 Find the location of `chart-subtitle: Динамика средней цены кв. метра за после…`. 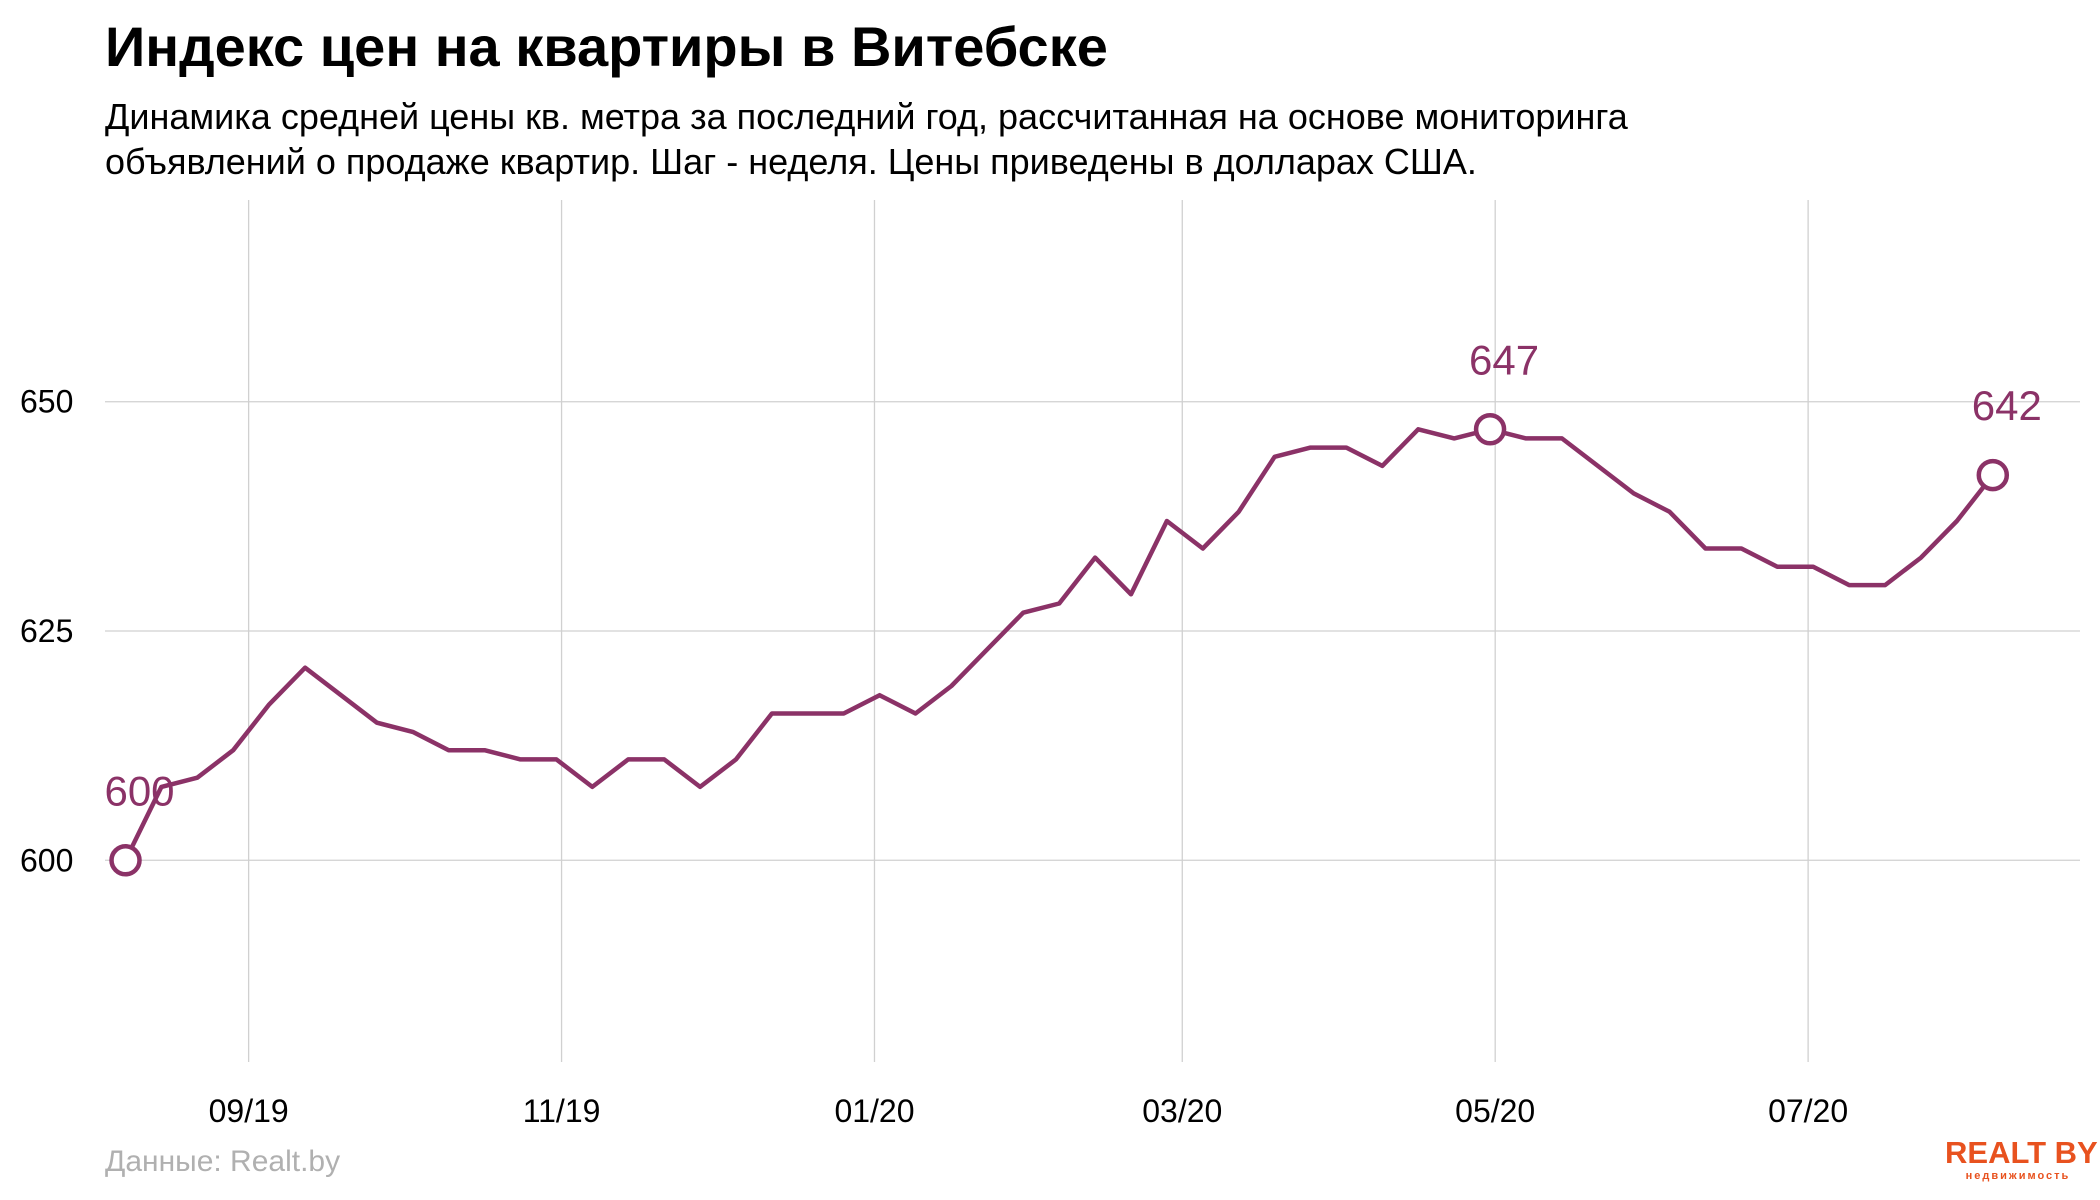

chart-subtitle: Динамика средней цены кв. метра за после… is located at coordinates (866, 139).